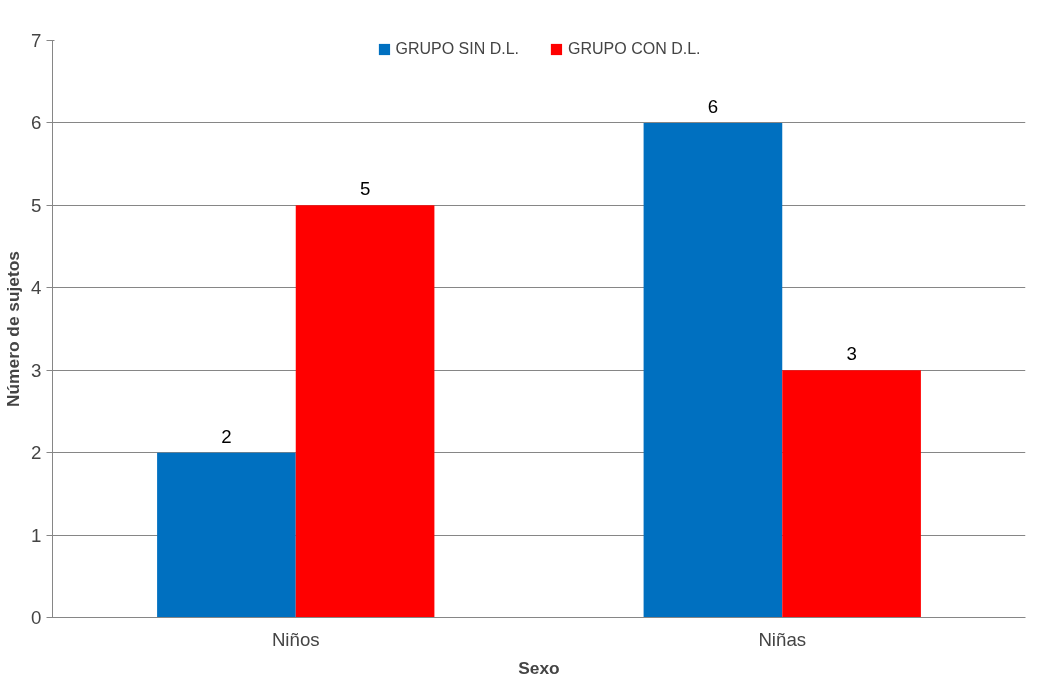 This screenshot has height=684, width=1054. I want to click on data-label: 5, so click(365, 189).